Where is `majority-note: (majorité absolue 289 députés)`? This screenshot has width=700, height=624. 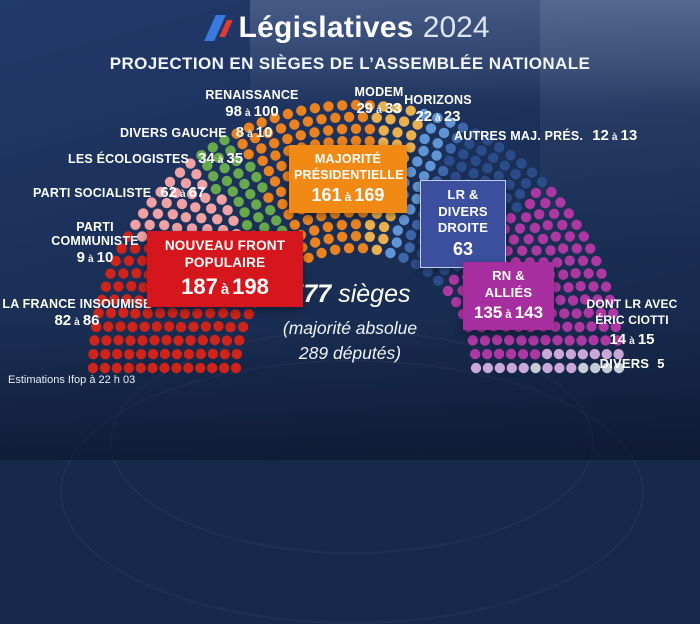
majority-note: (majorité absolue 289 députés) is located at coordinates (350, 340).